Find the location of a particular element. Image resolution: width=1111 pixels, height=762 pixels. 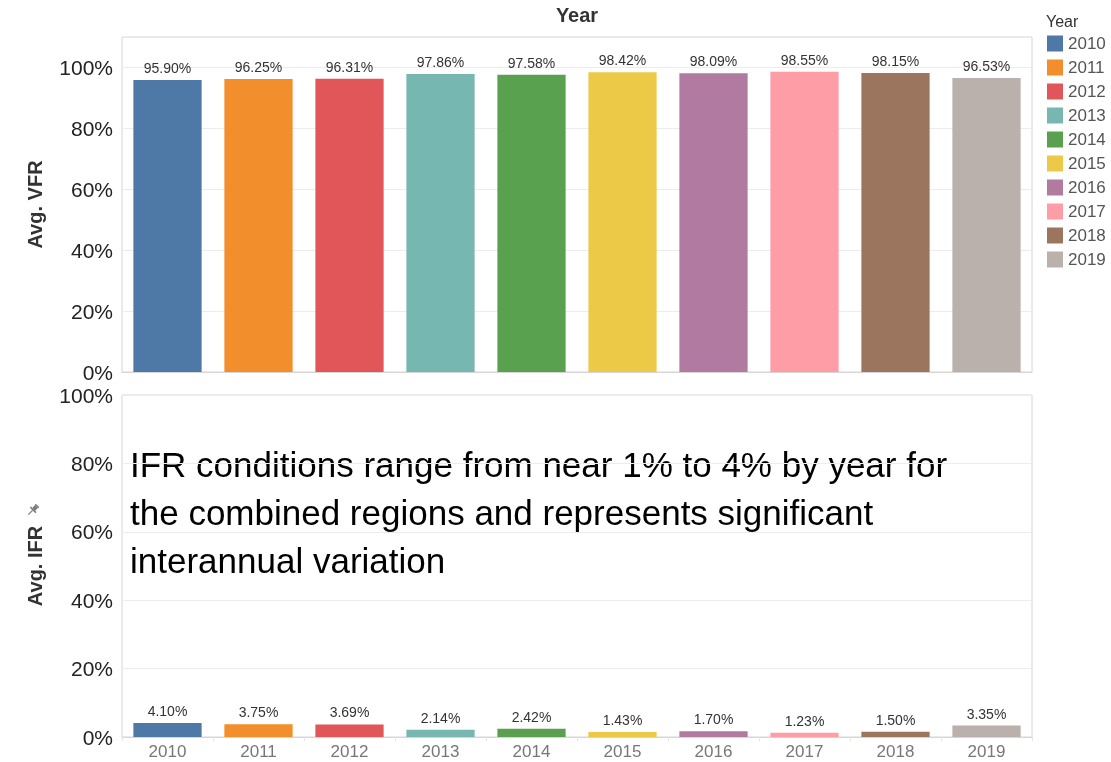

data-label: 3.69% is located at coordinates (349, 712).